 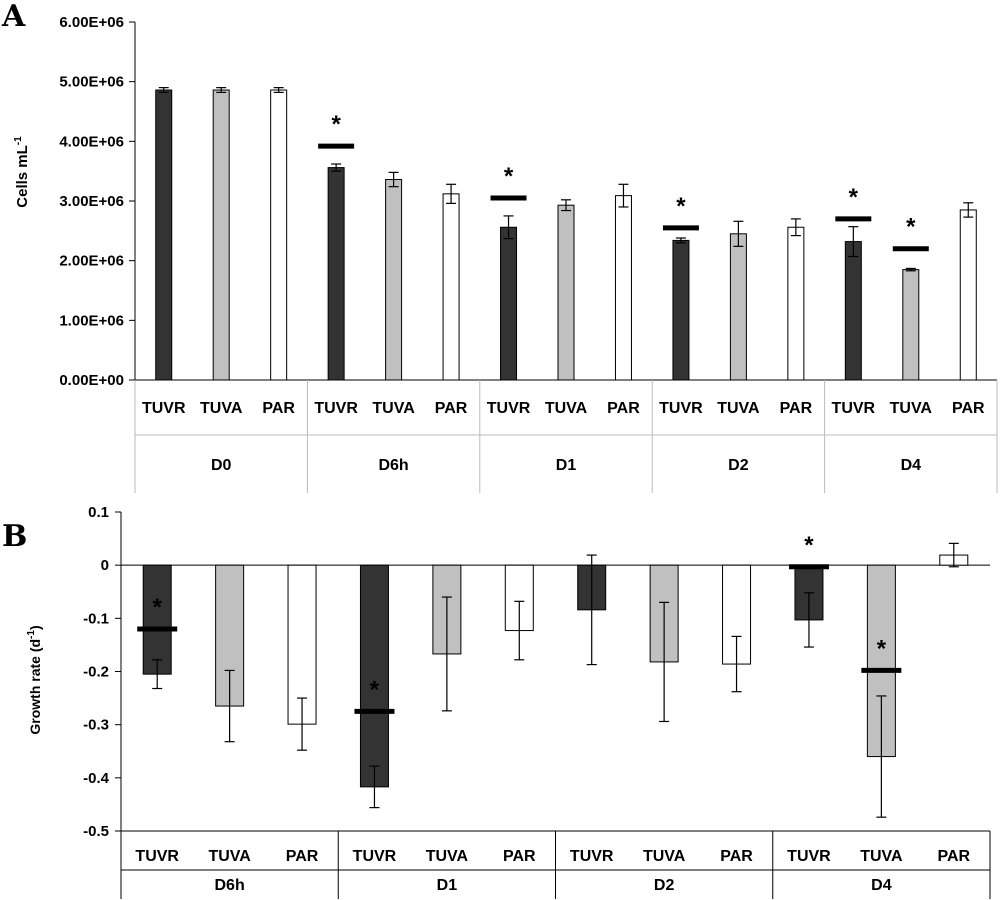 What do you see at coordinates (451, 287) in the screenshot?
I see `bar-D6h-PAR` at bounding box center [451, 287].